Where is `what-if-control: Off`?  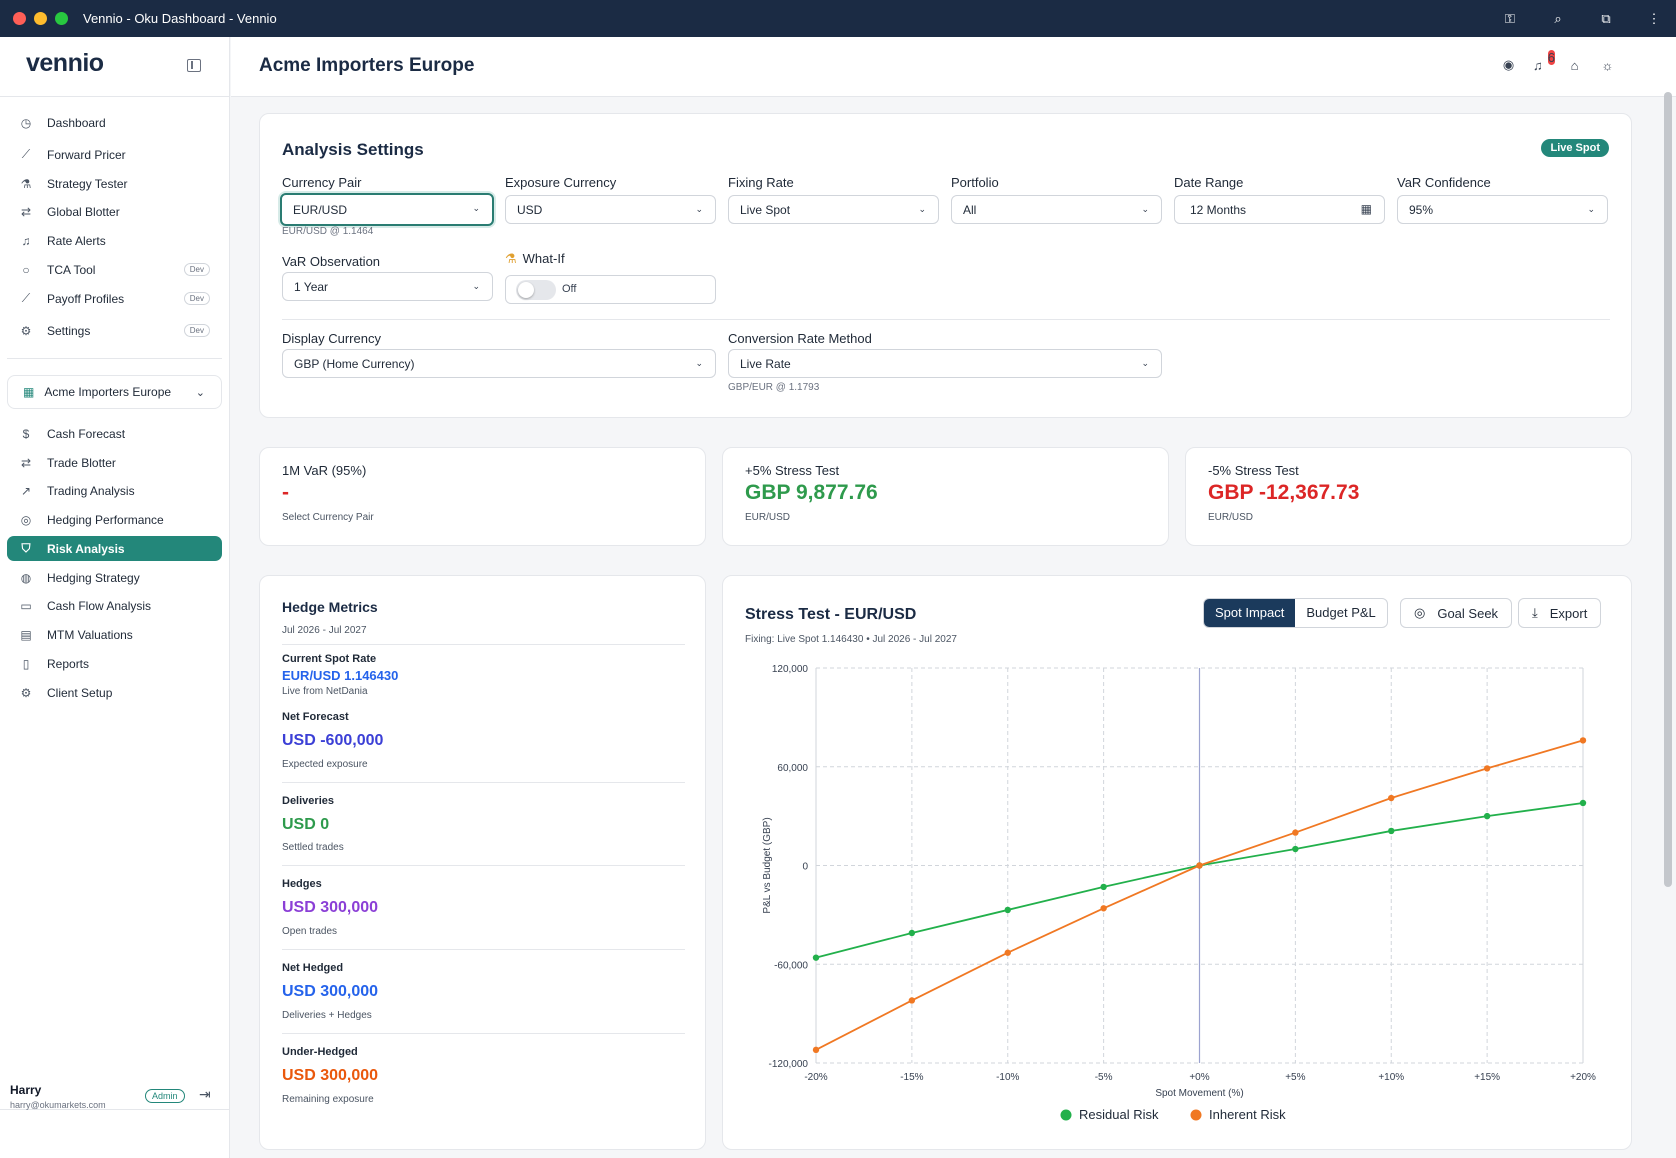 what-if-control: Off is located at coordinates (610, 289).